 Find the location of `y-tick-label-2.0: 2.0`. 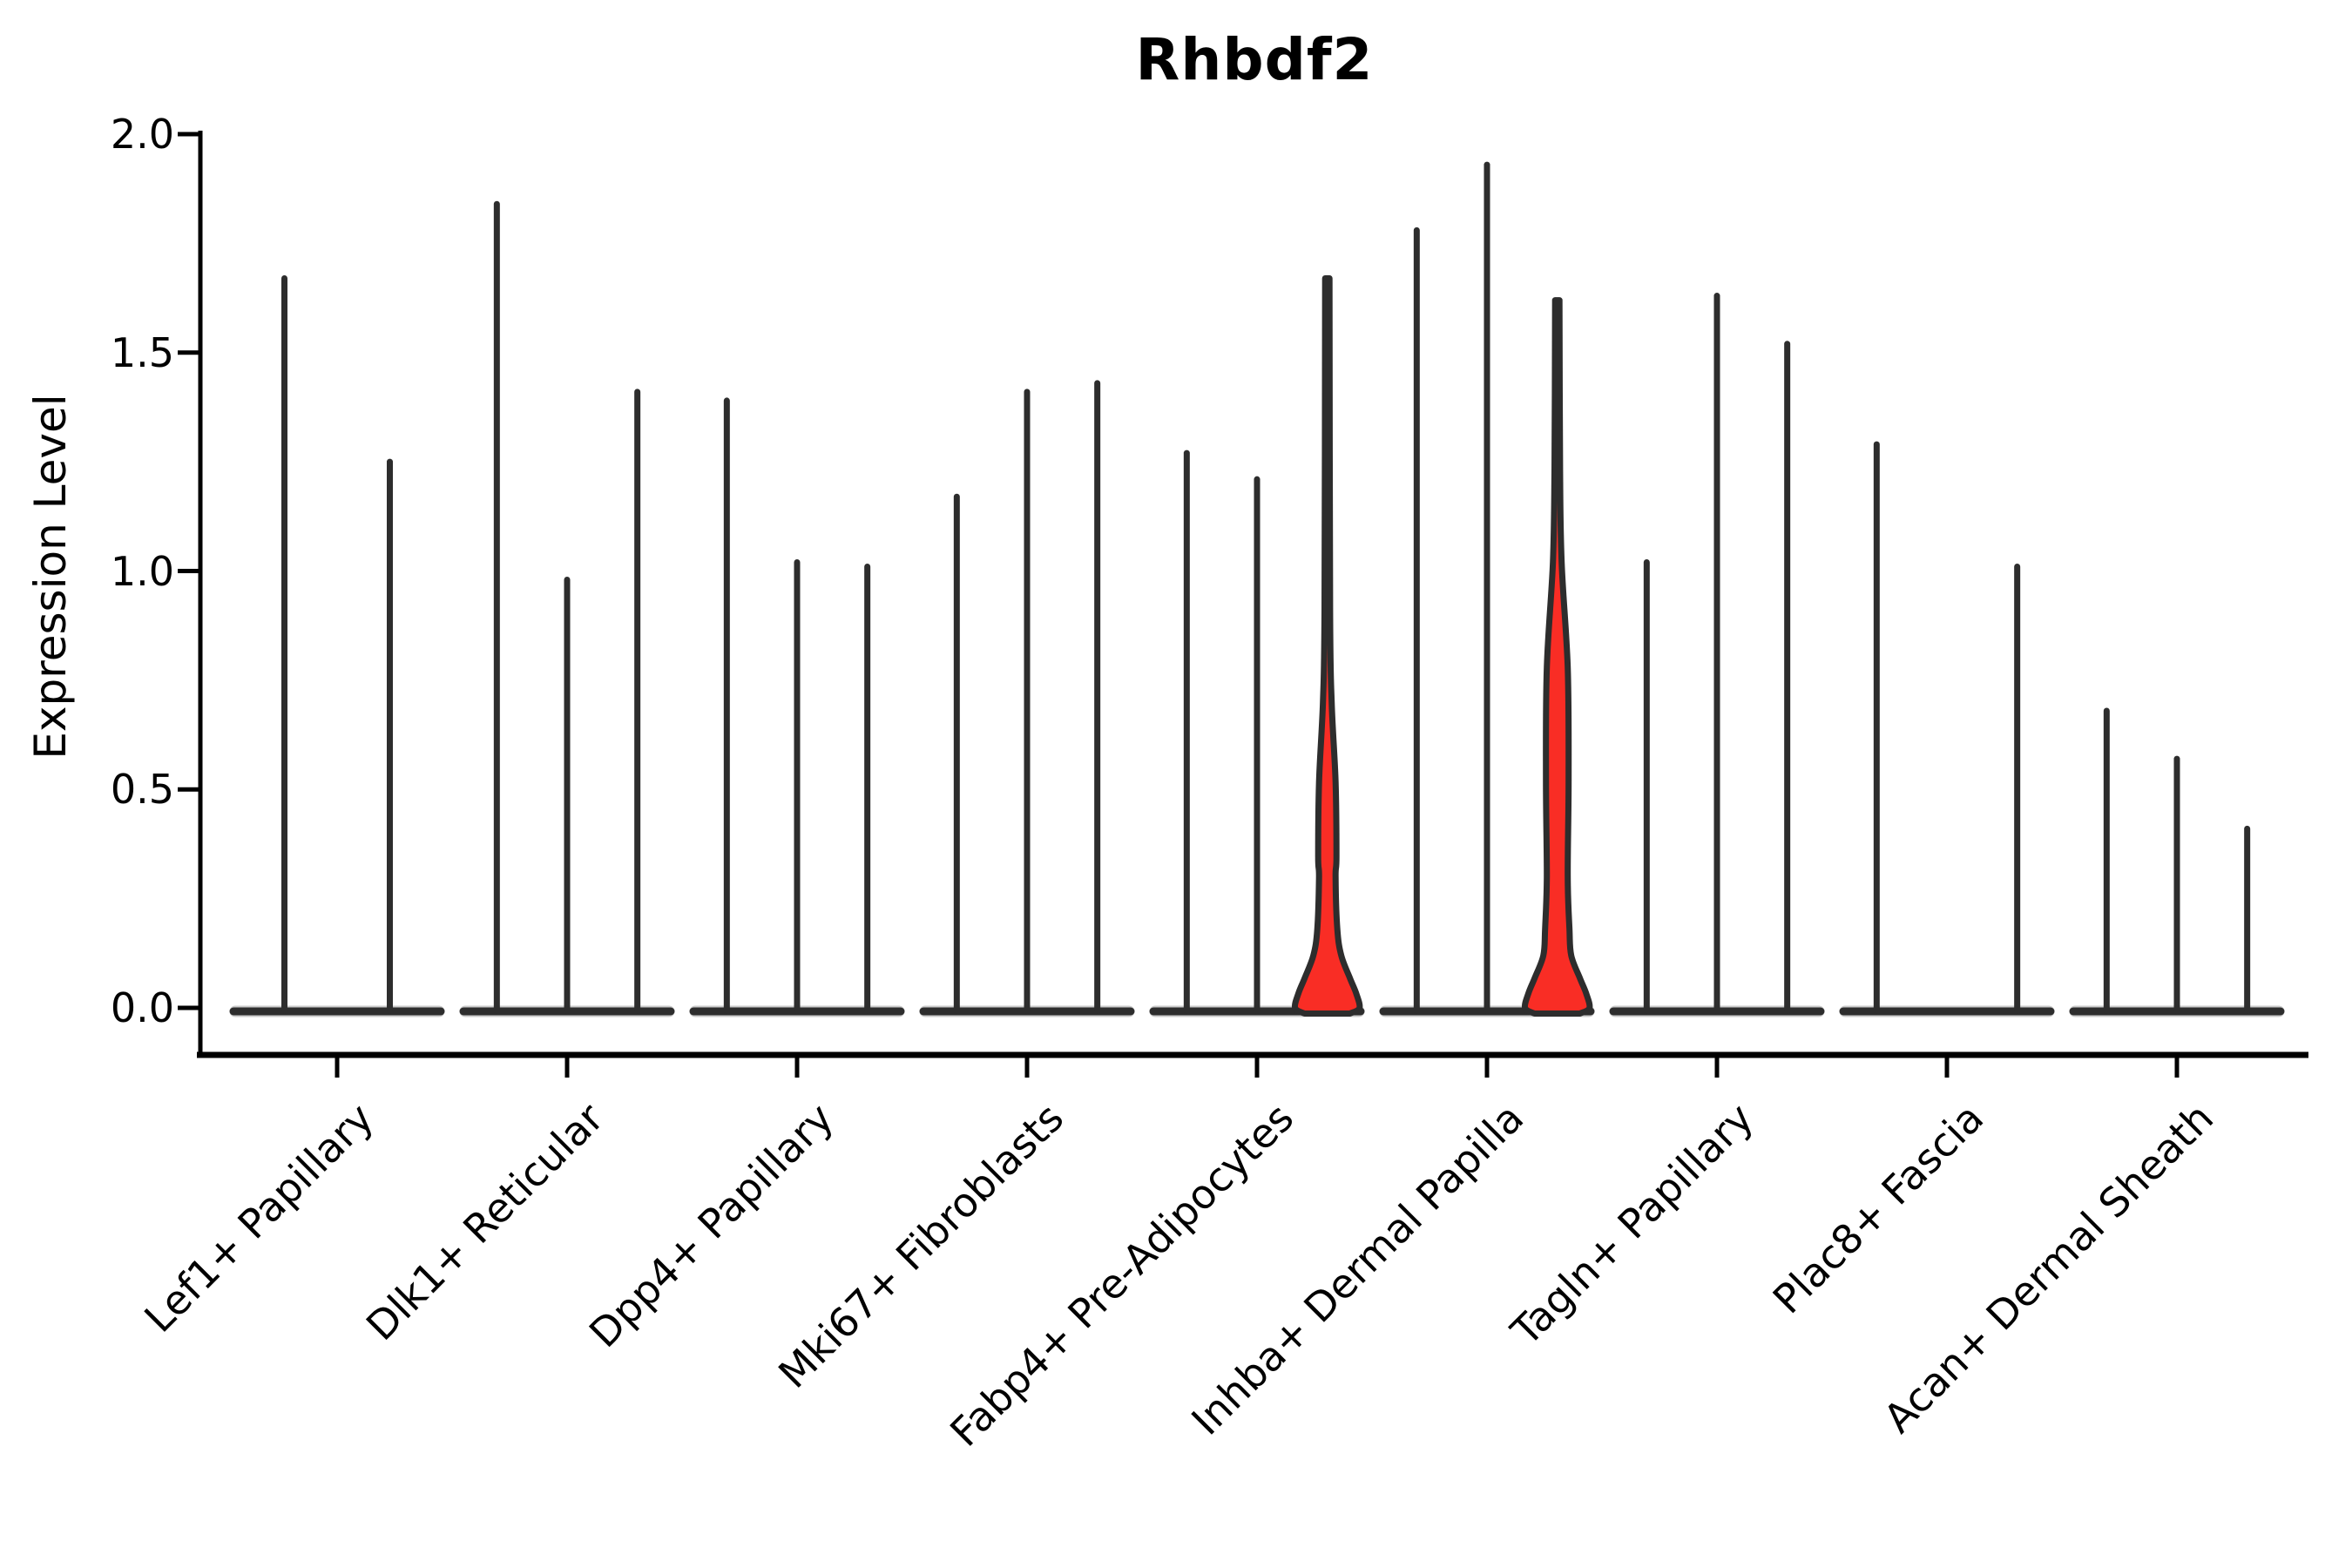

y-tick-label-2.0: 2.0 is located at coordinates (142, 134).